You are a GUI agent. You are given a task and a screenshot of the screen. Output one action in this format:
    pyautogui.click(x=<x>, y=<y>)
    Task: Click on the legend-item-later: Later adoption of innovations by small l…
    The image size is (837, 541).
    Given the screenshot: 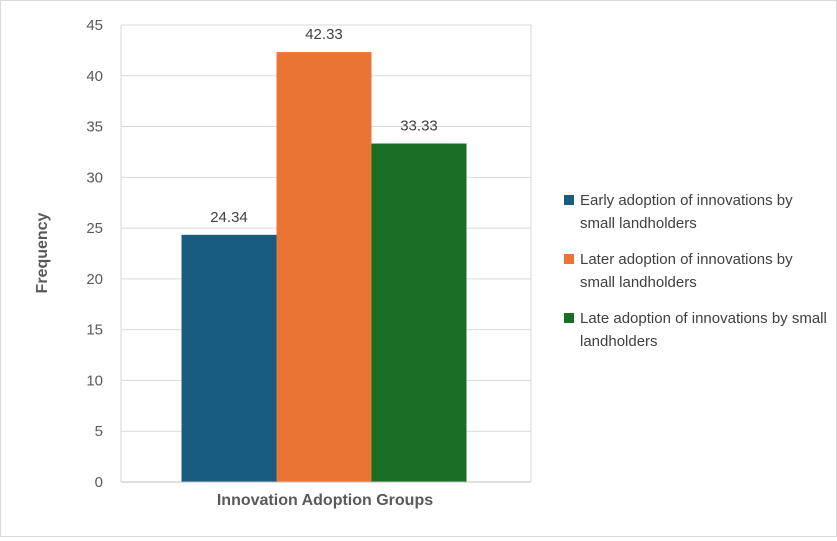 What is the action you would take?
    pyautogui.click(x=696, y=271)
    